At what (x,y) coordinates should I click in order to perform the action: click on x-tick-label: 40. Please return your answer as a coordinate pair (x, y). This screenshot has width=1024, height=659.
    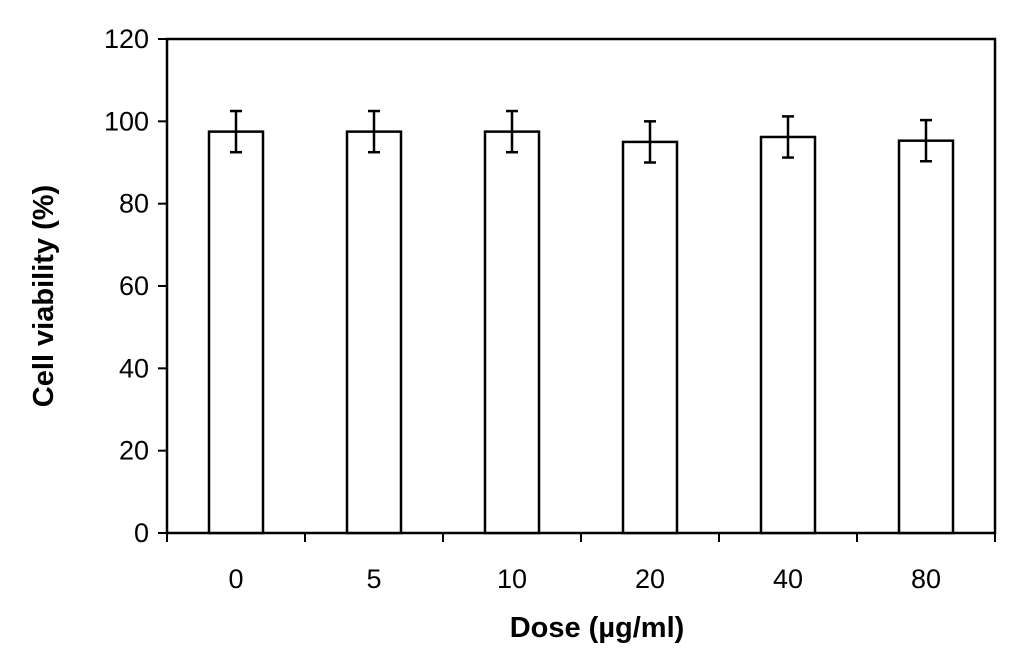
    Looking at the image, I should click on (788, 579).